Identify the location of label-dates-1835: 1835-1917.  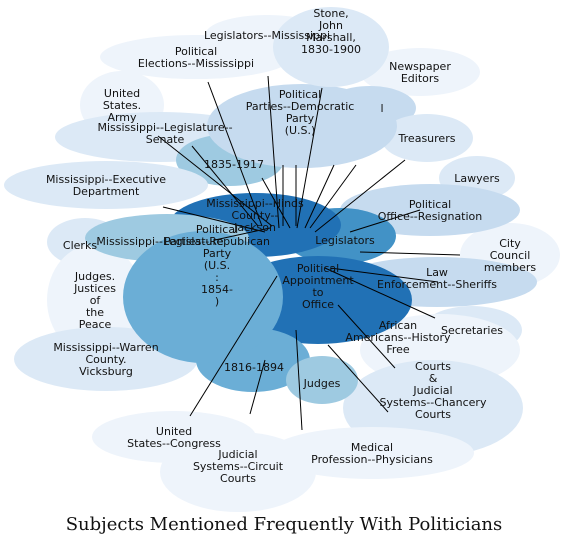
(234, 164).